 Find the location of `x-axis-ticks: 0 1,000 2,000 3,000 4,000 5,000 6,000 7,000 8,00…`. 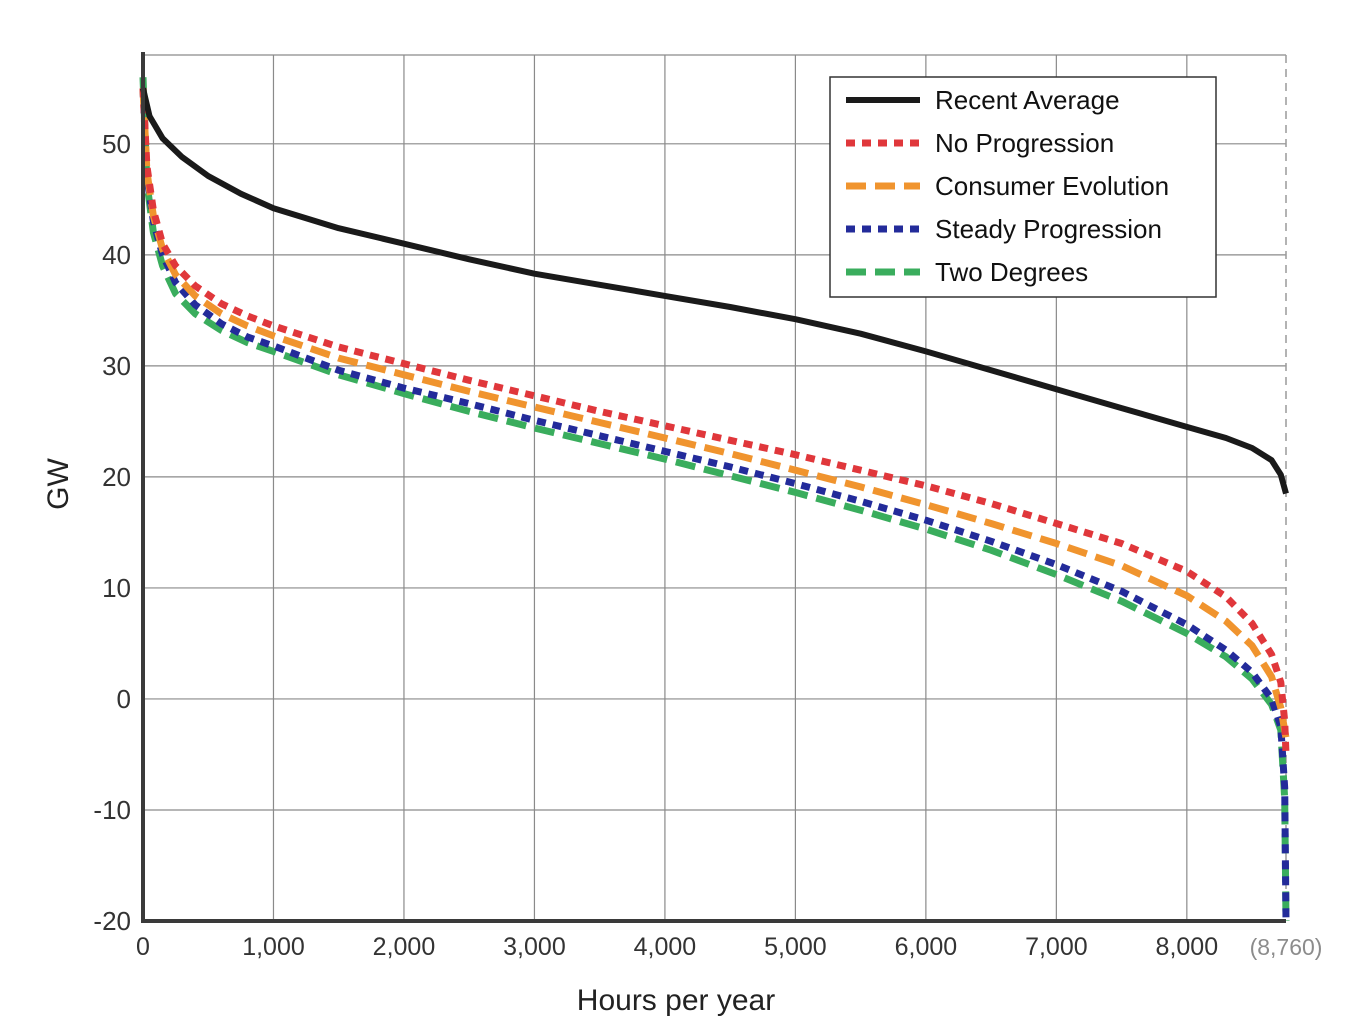

x-axis-ticks: 0 1,000 2,000 3,000 4,000 5,000 6,000 7,000 8,00… is located at coordinates (729, 947).